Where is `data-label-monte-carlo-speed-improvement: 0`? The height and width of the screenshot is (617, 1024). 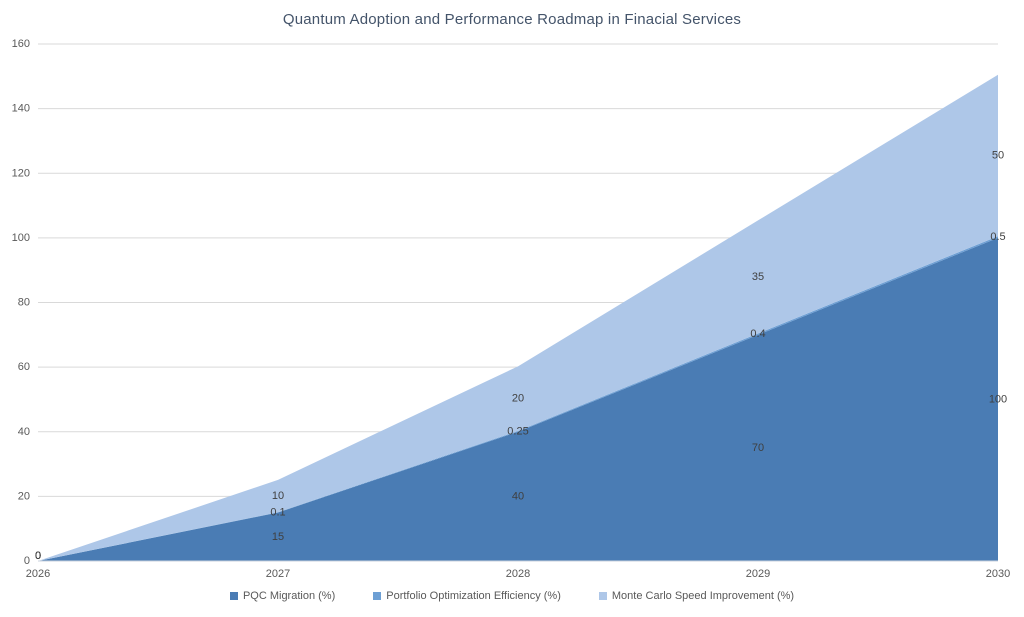
data-label-monte-carlo-speed-improvement: 0 is located at coordinates (38, 556).